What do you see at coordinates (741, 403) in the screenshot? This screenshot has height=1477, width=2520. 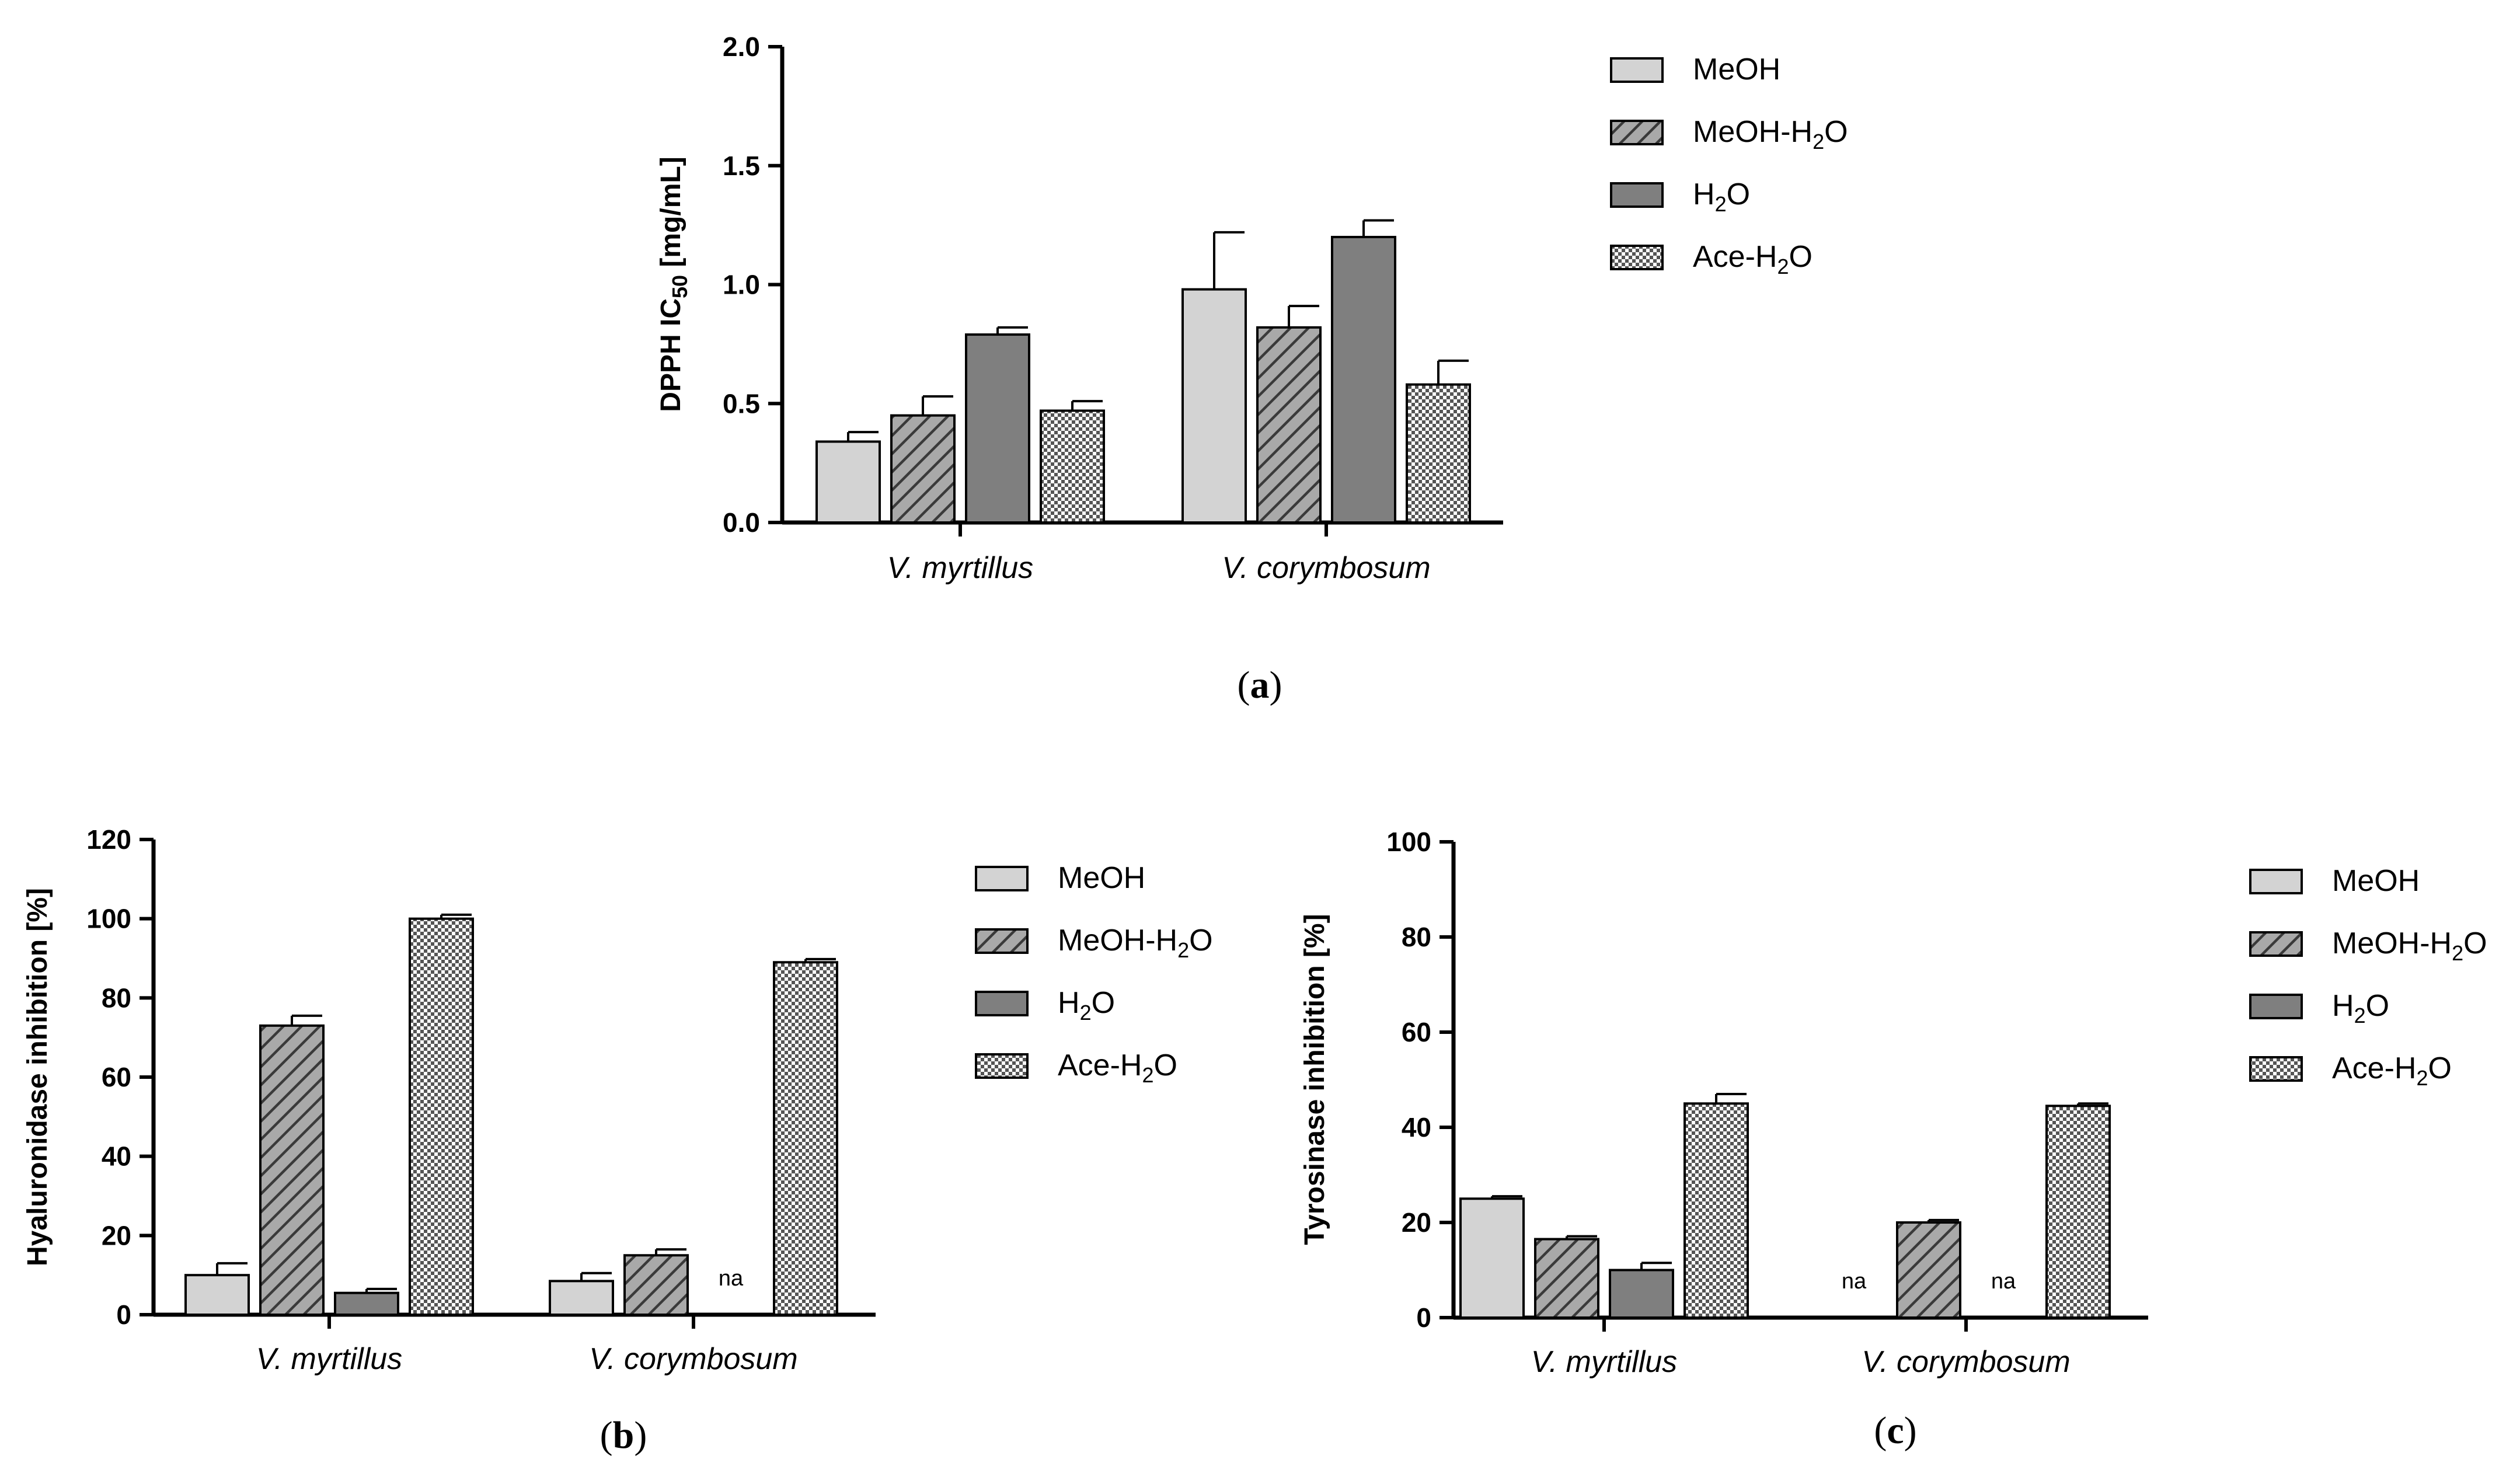 I see `y-tick-label: 0.5` at bounding box center [741, 403].